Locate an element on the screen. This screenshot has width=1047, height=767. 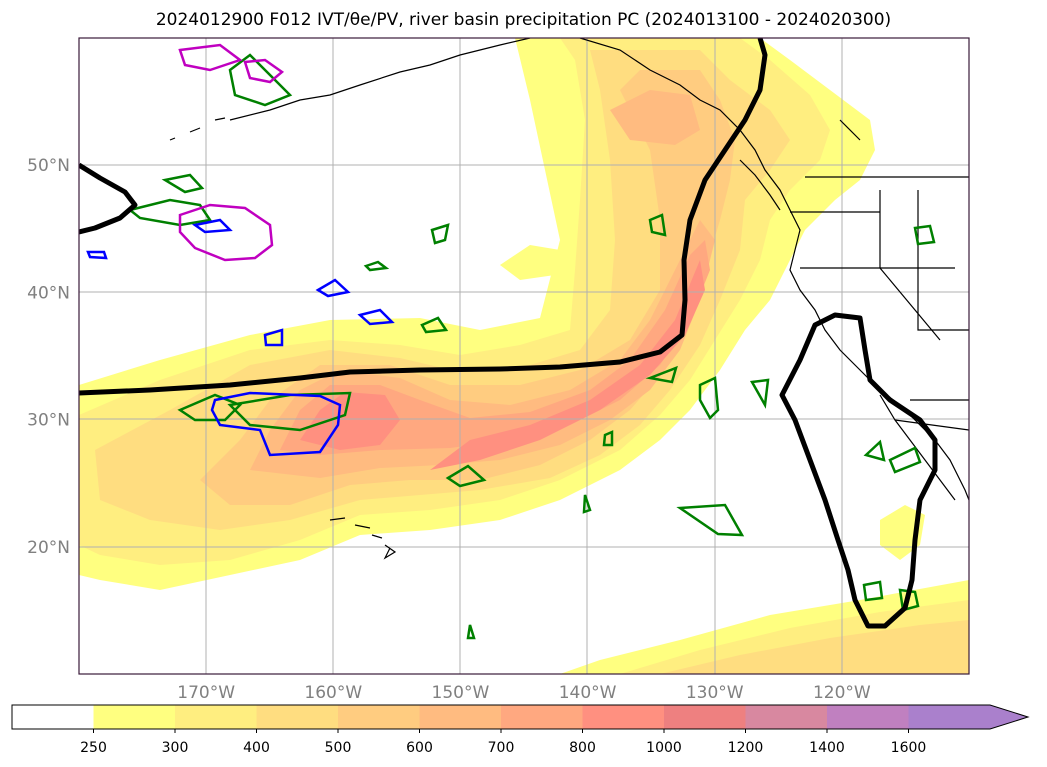
colorbar-tick-label: 1000 is located at coordinates (664, 748).